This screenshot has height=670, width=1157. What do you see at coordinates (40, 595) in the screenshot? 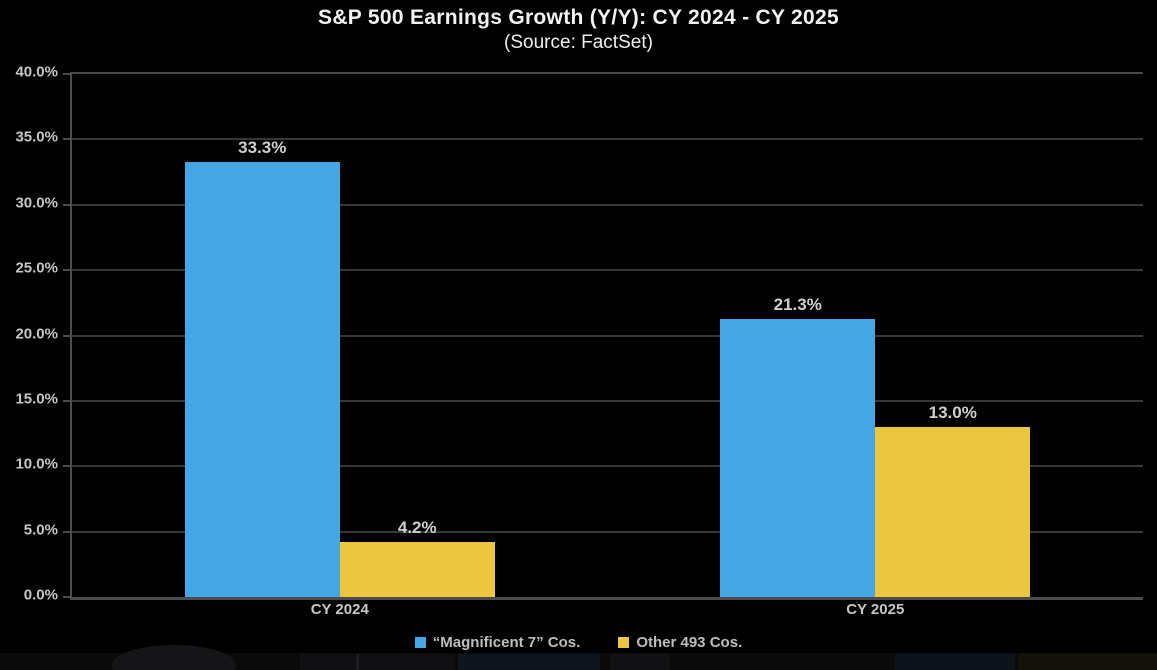
I see `y-axis-tick-label: 0.0%` at bounding box center [40, 595].